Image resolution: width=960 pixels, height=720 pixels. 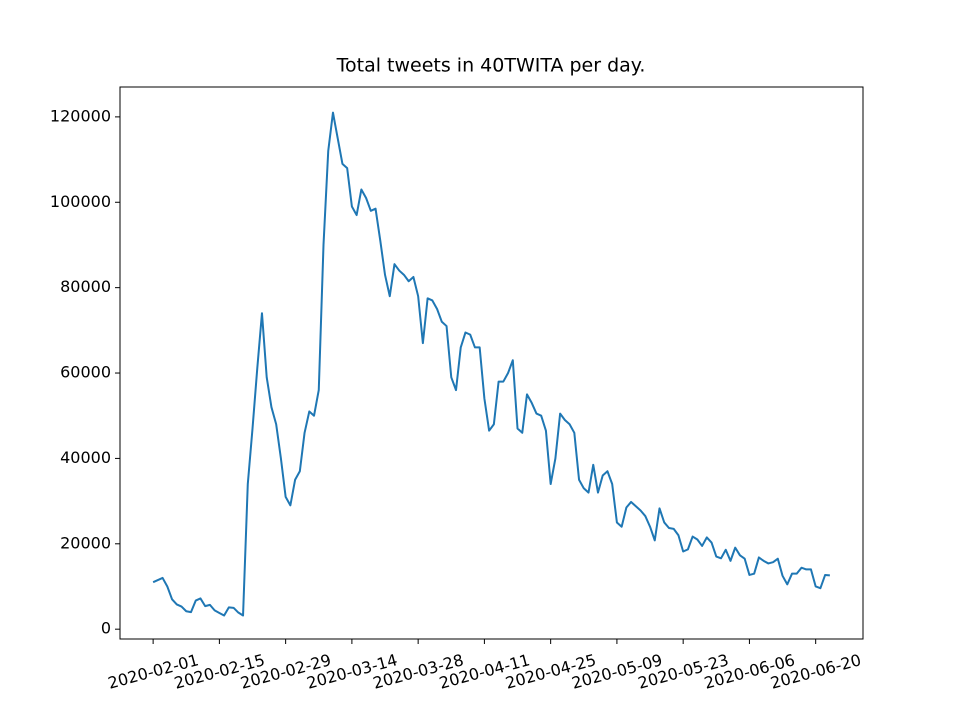 What do you see at coordinates (80, 201) in the screenshot?
I see `y-tick-label: 100000` at bounding box center [80, 201].